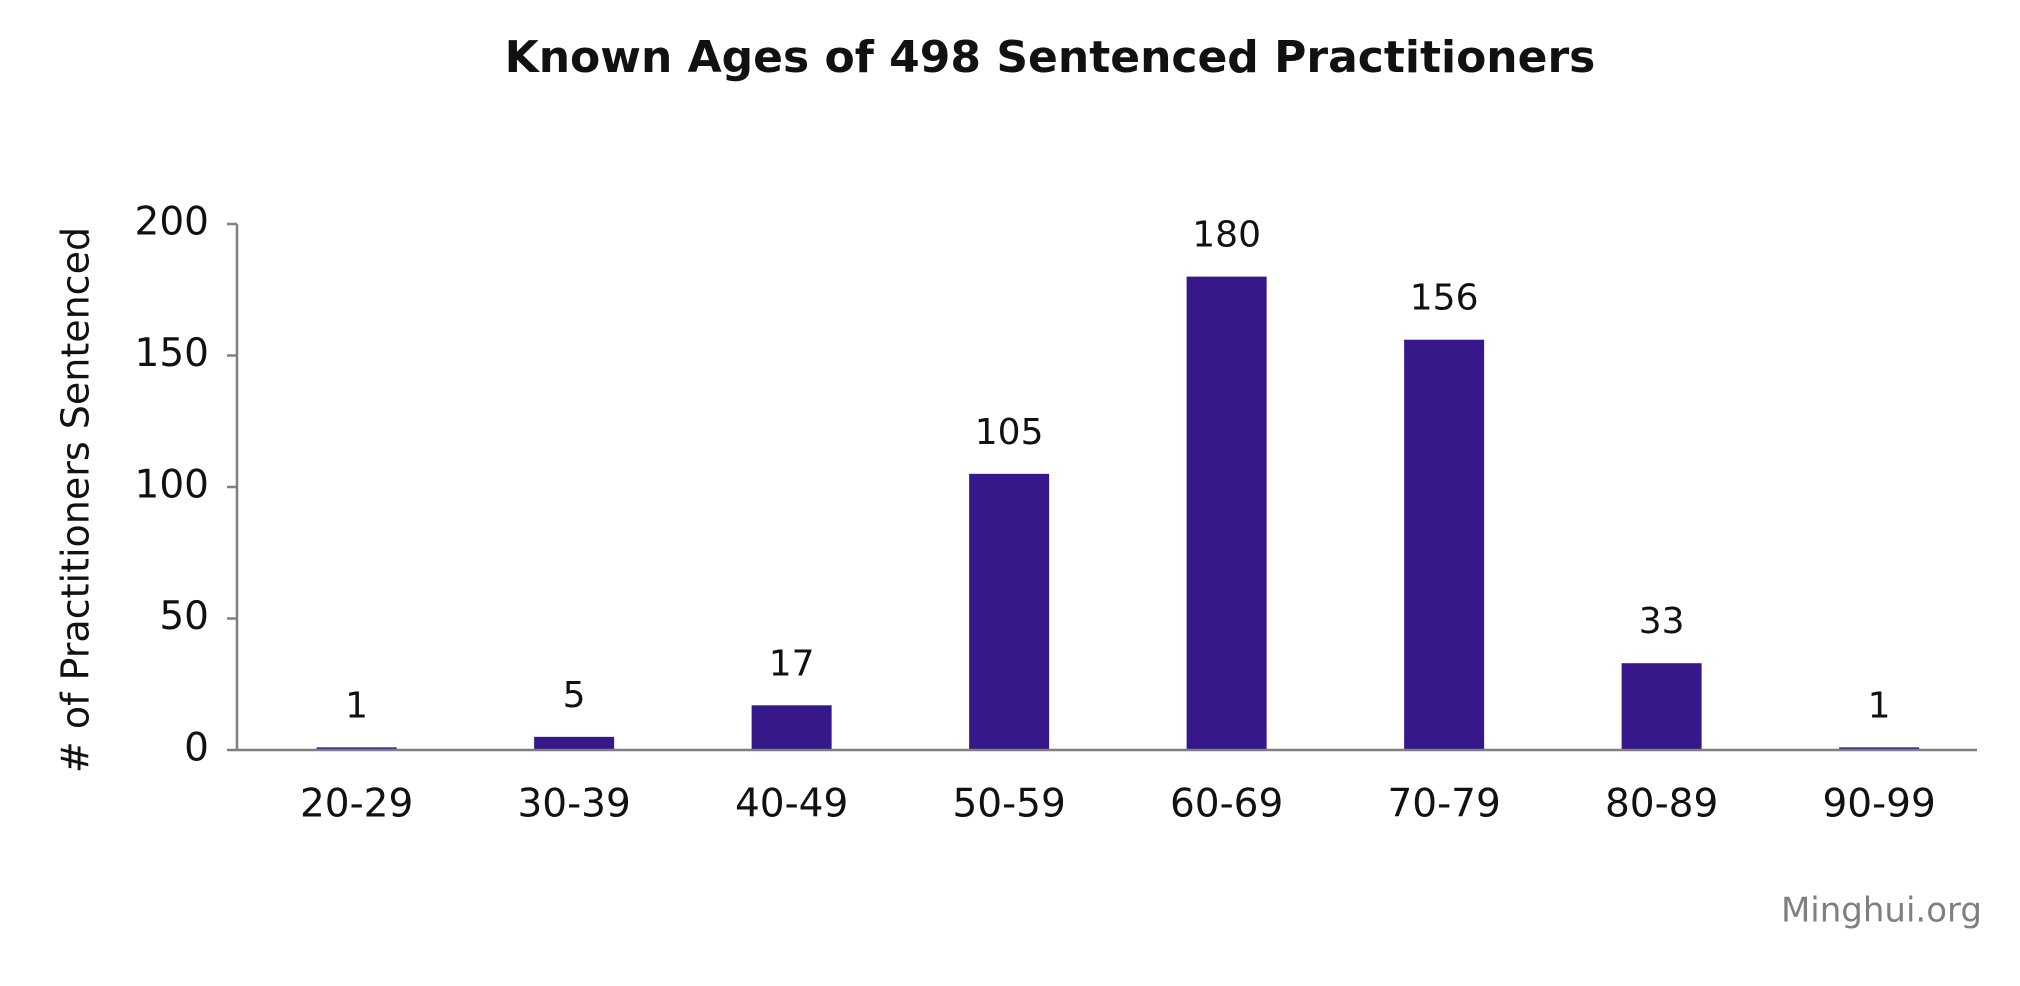  I want to click on y-tick-label: 200, so click(172, 222).